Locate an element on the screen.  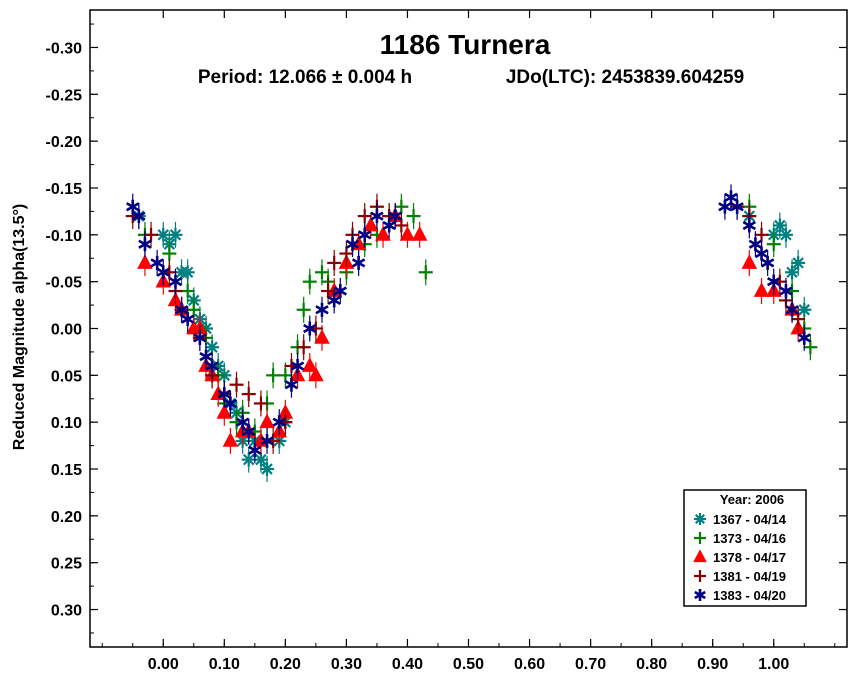
y-tick-label: 0.10 is located at coordinates (66, 423).